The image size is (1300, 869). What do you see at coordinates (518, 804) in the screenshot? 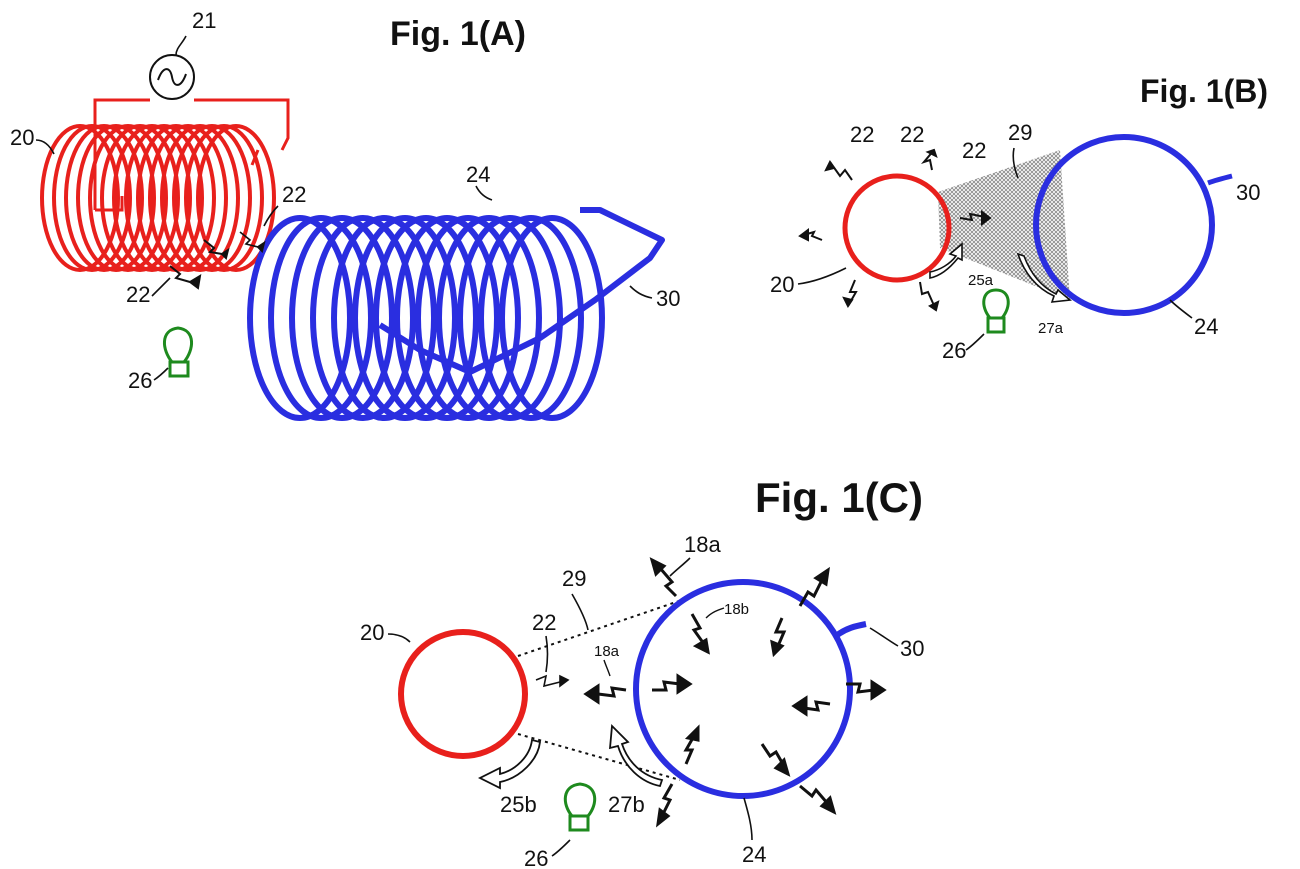
I see `label-flow-primary: 25b` at bounding box center [518, 804].